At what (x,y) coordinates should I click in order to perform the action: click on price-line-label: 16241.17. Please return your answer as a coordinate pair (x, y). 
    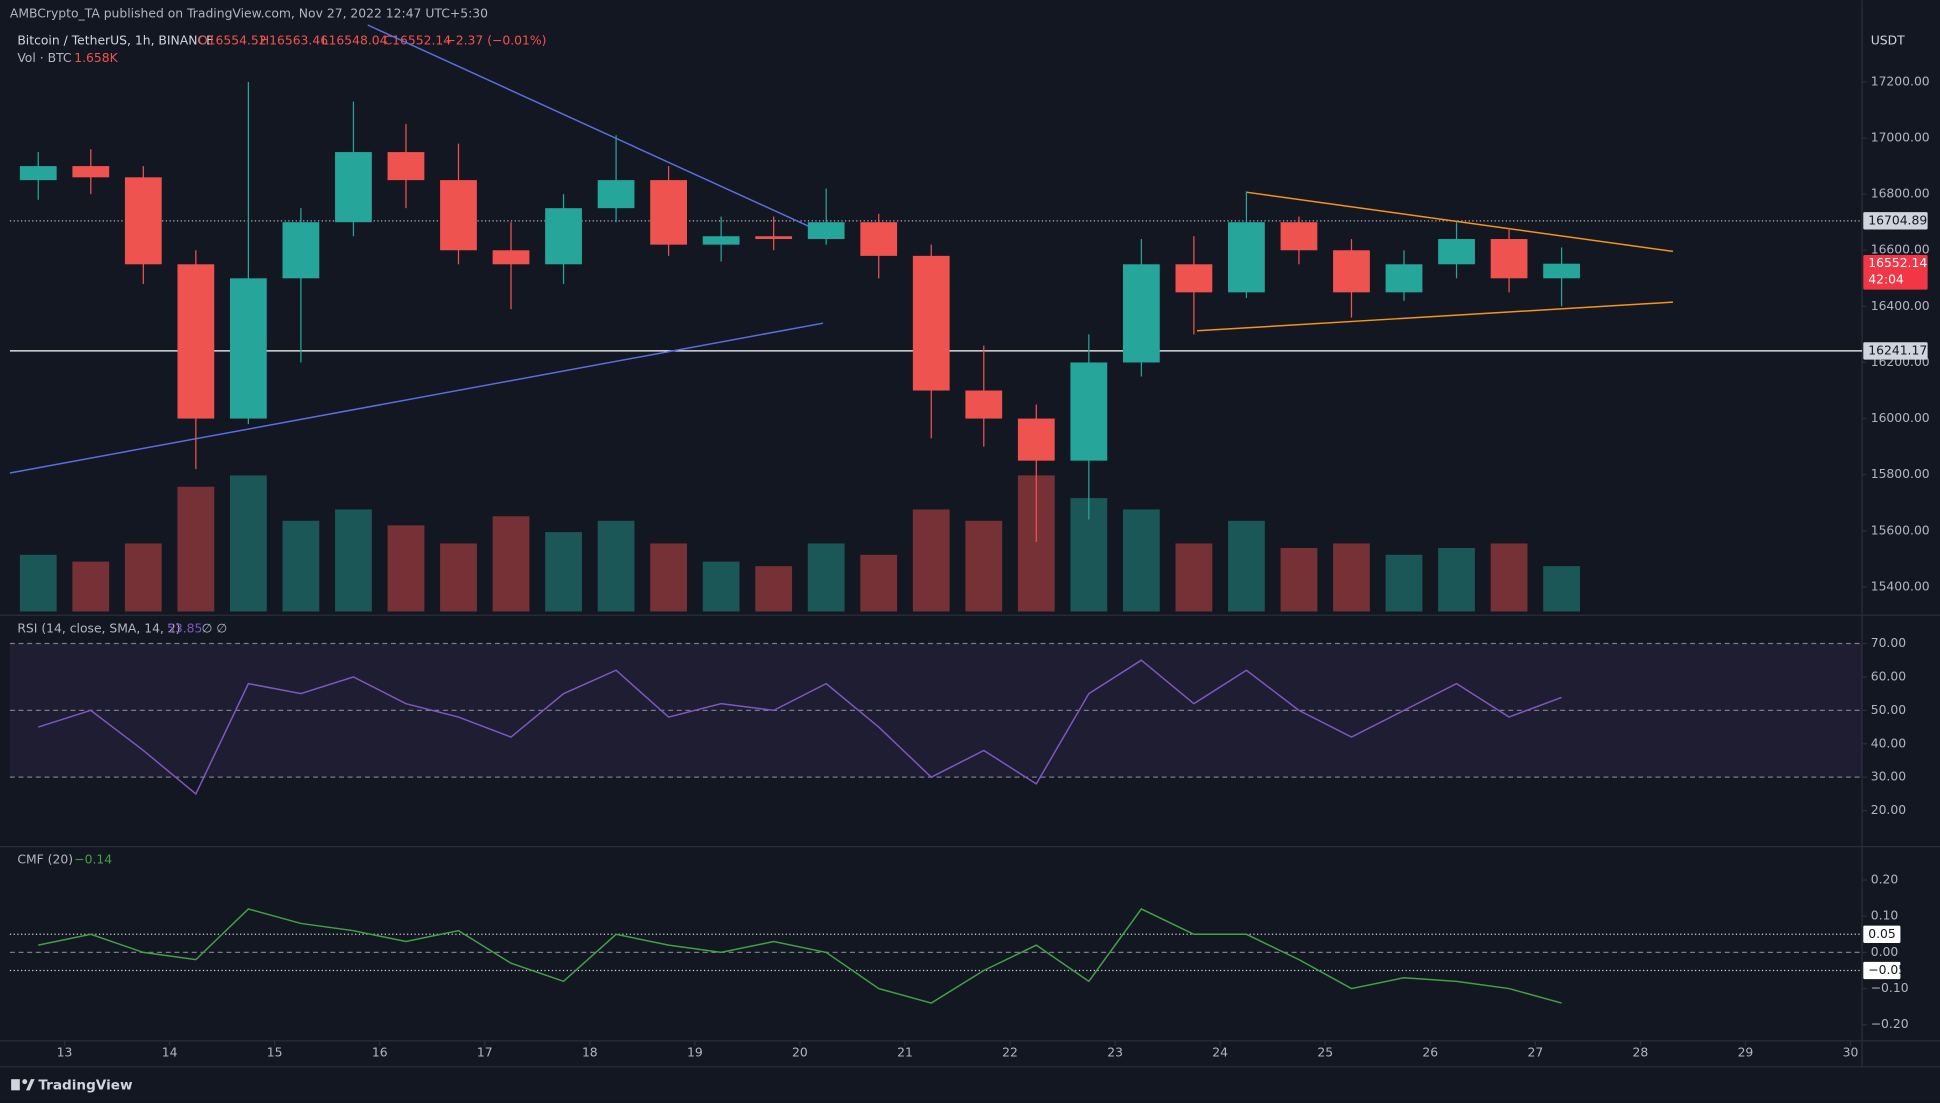
    Looking at the image, I should click on (1897, 350).